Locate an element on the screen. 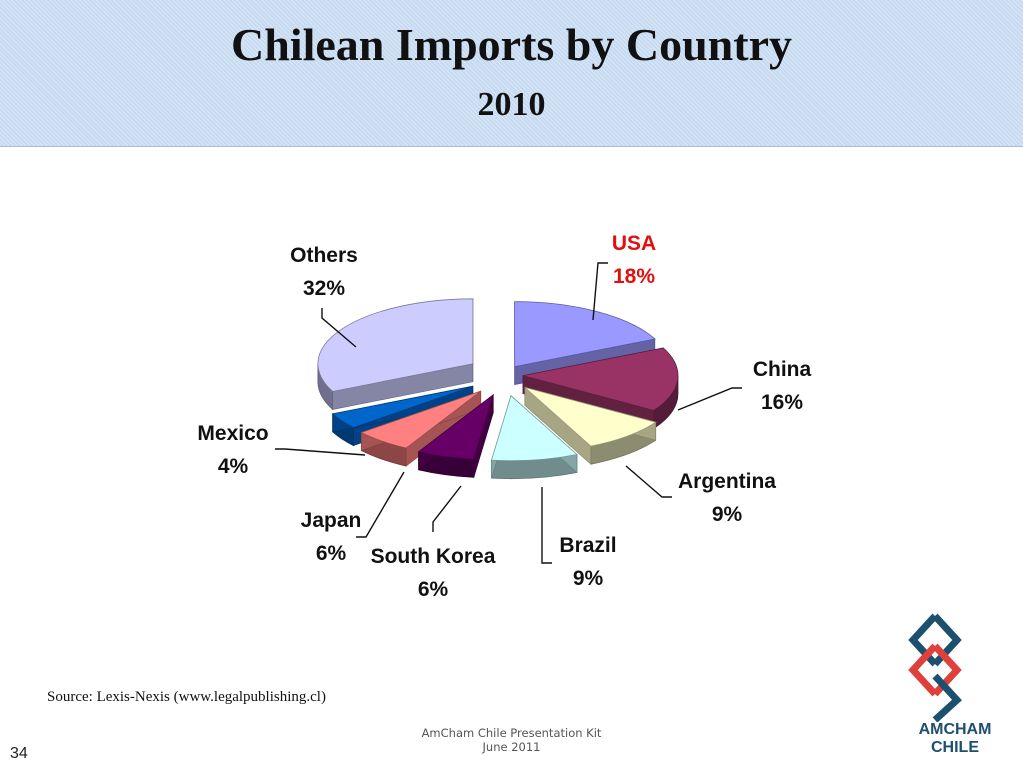  label-value-mexico: 4% is located at coordinates (233, 466).